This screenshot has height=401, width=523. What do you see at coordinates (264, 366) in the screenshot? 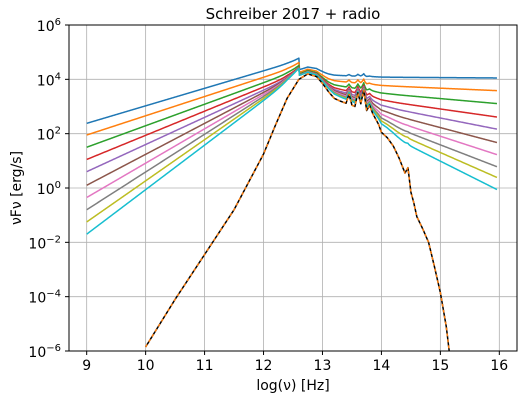
I see `x-tick-label: 12` at bounding box center [264, 366].